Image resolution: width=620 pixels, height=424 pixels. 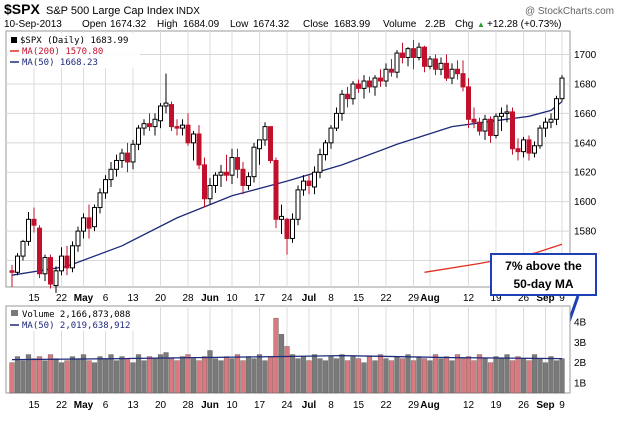 I want to click on volume-x-label: May, so click(x=84, y=405).